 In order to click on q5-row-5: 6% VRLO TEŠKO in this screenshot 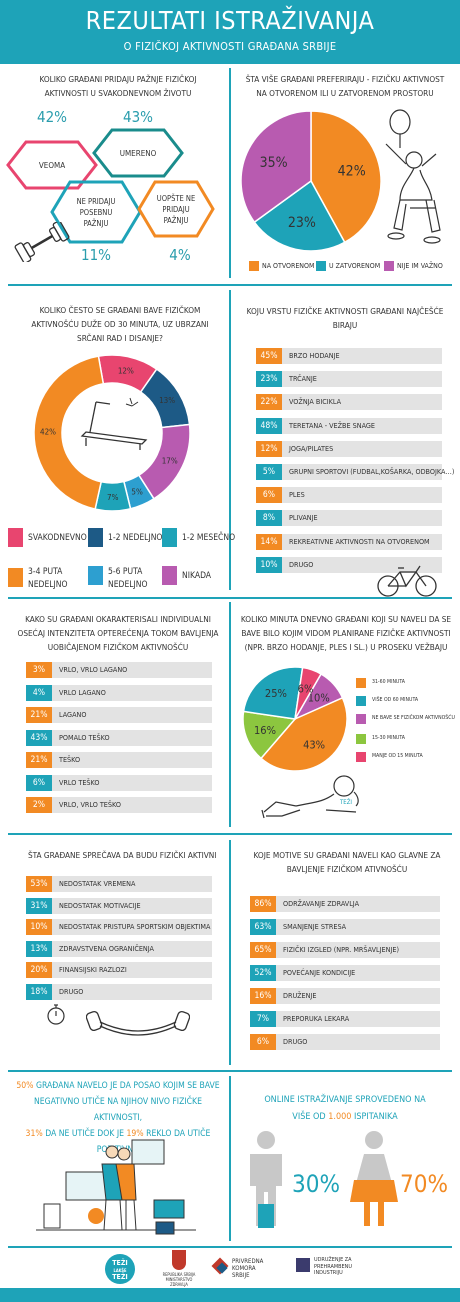, I will do `click(119, 782)`.